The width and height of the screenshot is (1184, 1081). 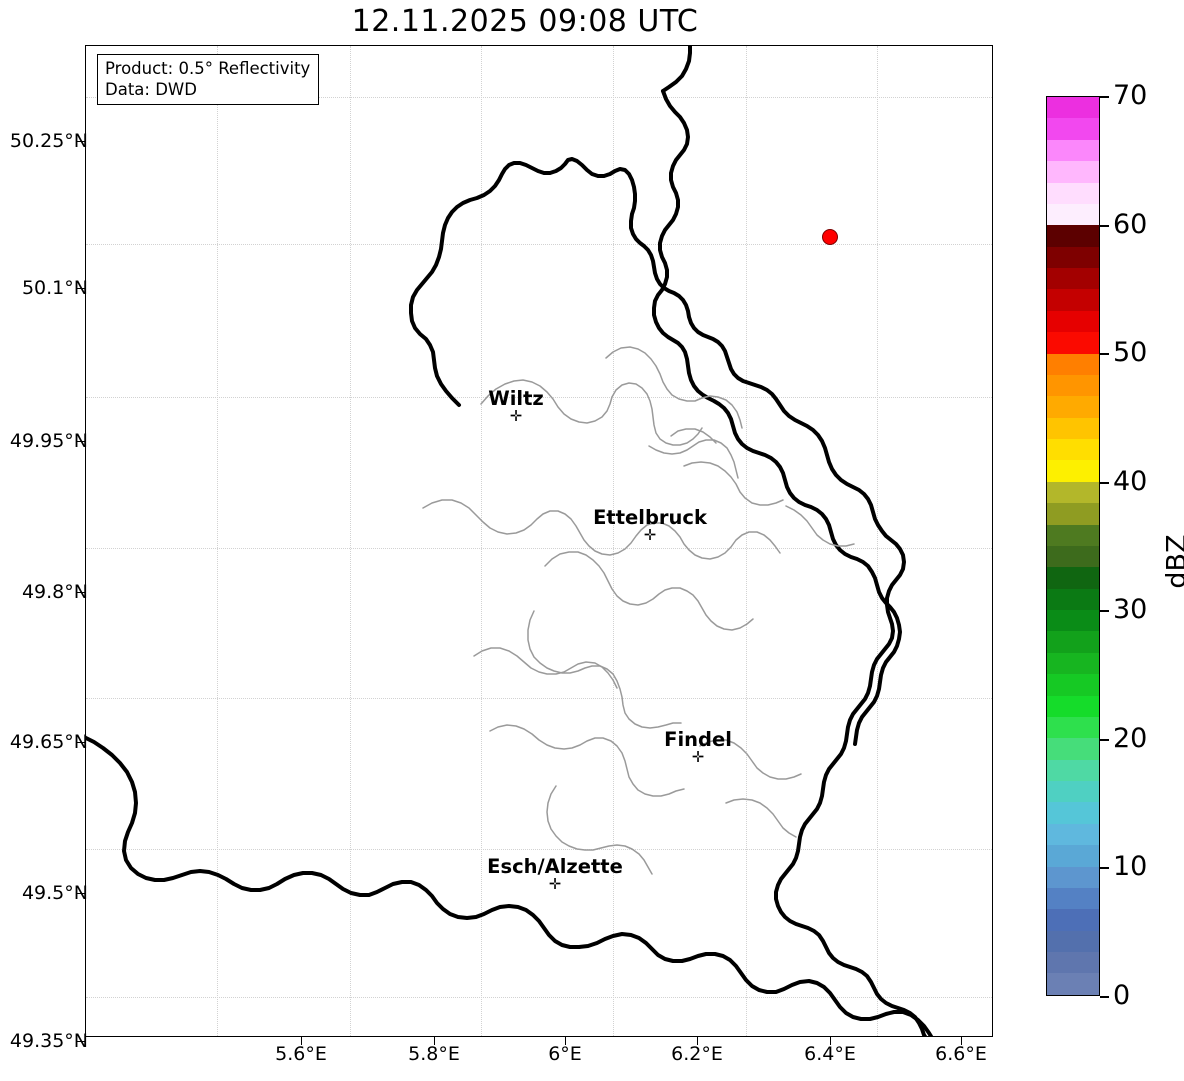 What do you see at coordinates (755, 984) in the screenshot?
I see `luxembourg-south-border` at bounding box center [755, 984].